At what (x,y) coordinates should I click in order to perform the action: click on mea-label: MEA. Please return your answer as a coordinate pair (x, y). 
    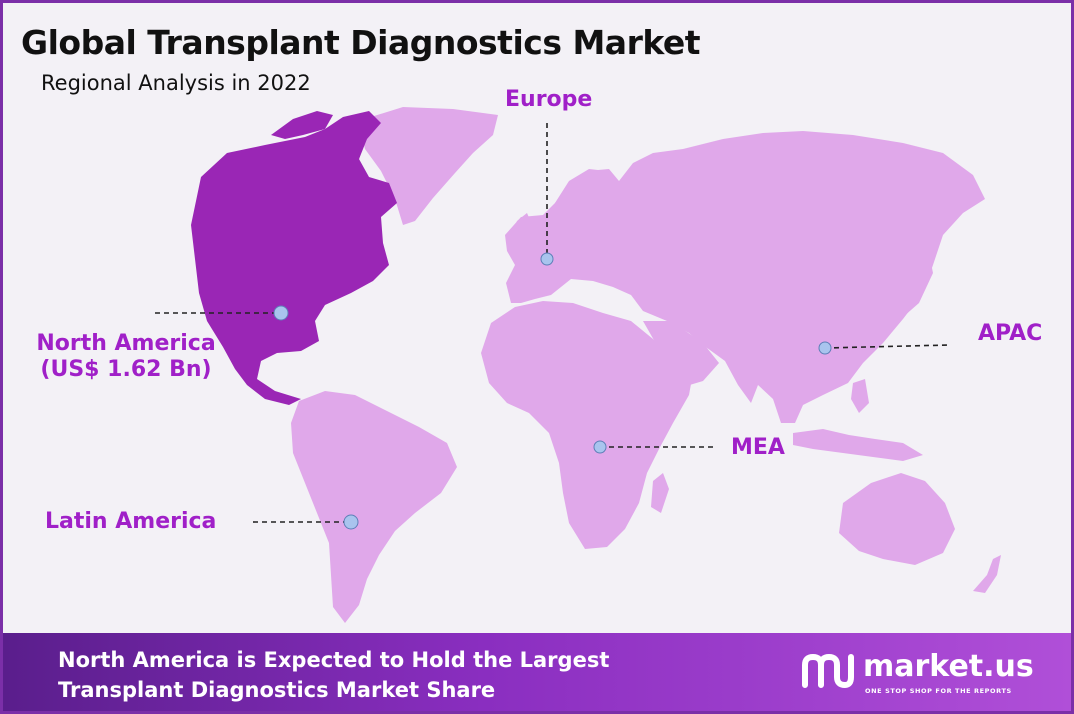
    Looking at the image, I should click on (758, 447).